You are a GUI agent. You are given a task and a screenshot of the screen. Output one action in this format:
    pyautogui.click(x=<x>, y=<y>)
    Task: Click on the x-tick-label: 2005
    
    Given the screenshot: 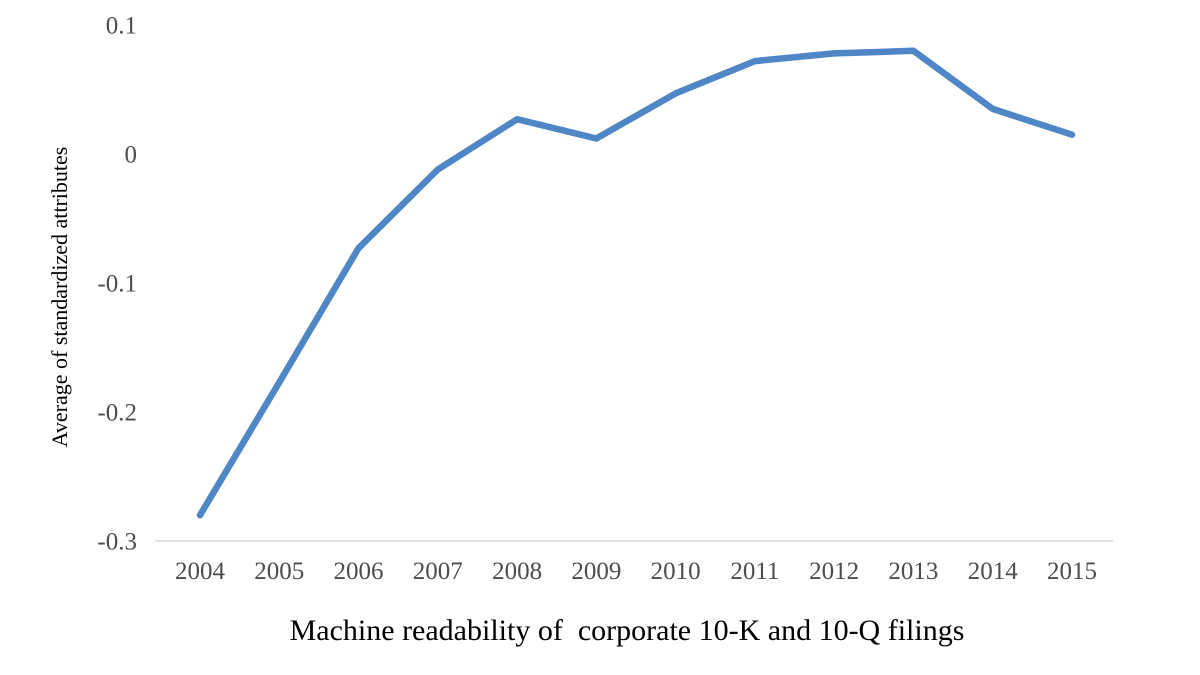 What is the action you would take?
    pyautogui.click(x=279, y=571)
    